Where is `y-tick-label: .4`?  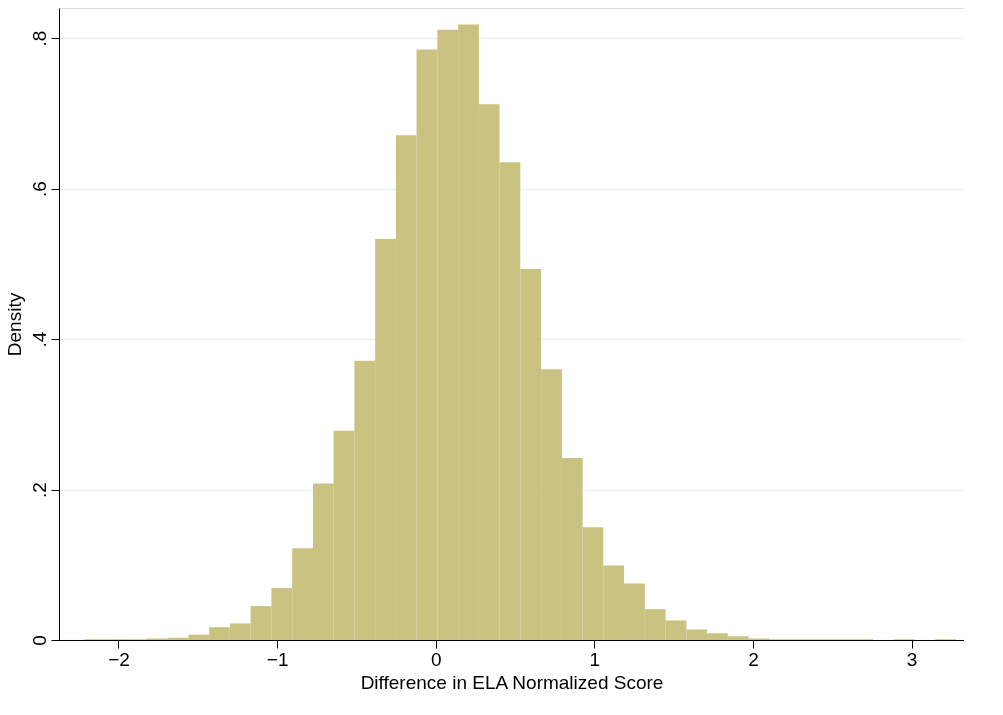
y-tick-label: .4 is located at coordinates (39, 339).